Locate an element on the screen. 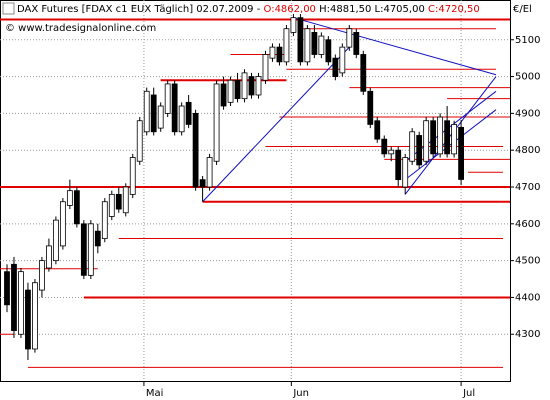  copyright: © www.tradesignalonline.com is located at coordinates (80, 28).